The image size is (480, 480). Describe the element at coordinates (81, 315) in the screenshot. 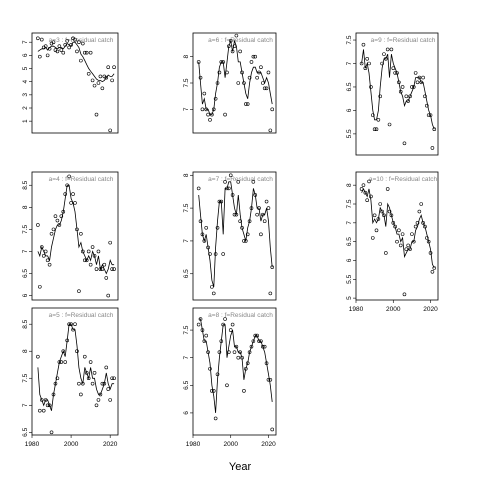

I see `panel-label: a=5 : f=Residual catch` at that location.